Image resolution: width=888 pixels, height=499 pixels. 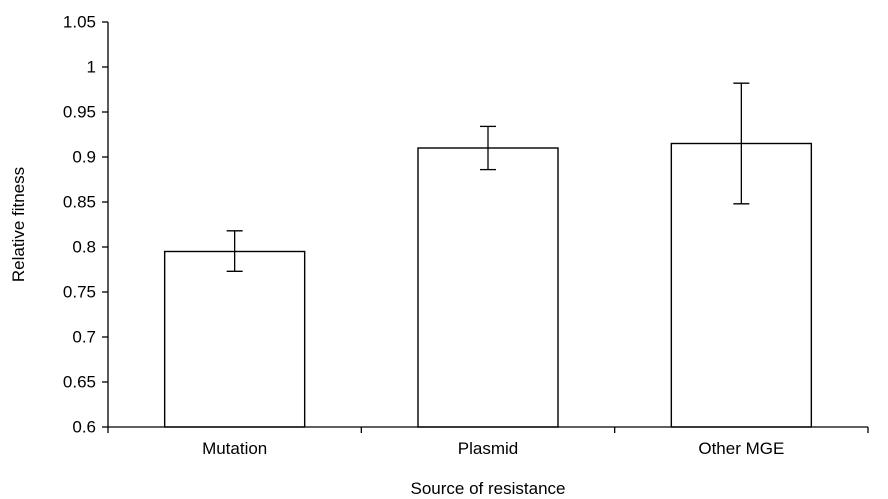 What do you see at coordinates (741, 448) in the screenshot?
I see `x-tick-label: Other MGE` at bounding box center [741, 448].